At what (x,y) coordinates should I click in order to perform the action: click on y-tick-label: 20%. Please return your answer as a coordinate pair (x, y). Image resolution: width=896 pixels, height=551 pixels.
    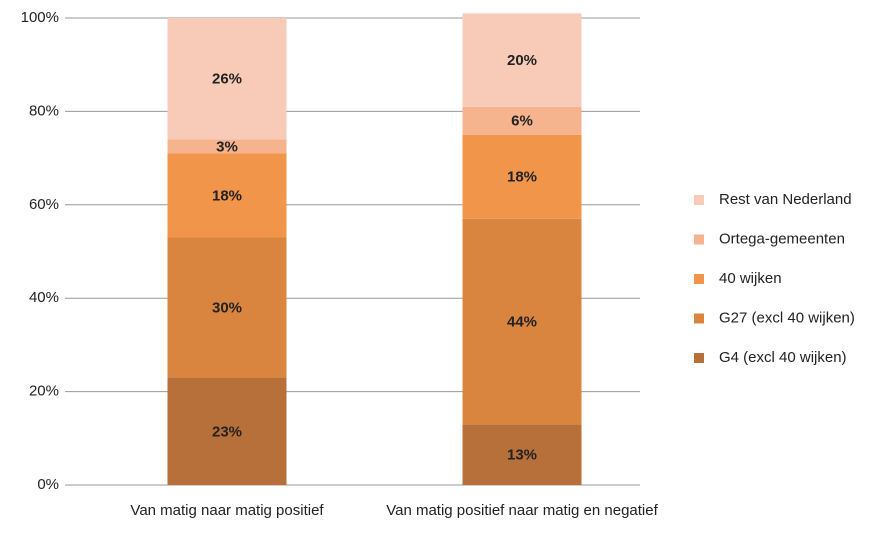
    Looking at the image, I should click on (44, 391).